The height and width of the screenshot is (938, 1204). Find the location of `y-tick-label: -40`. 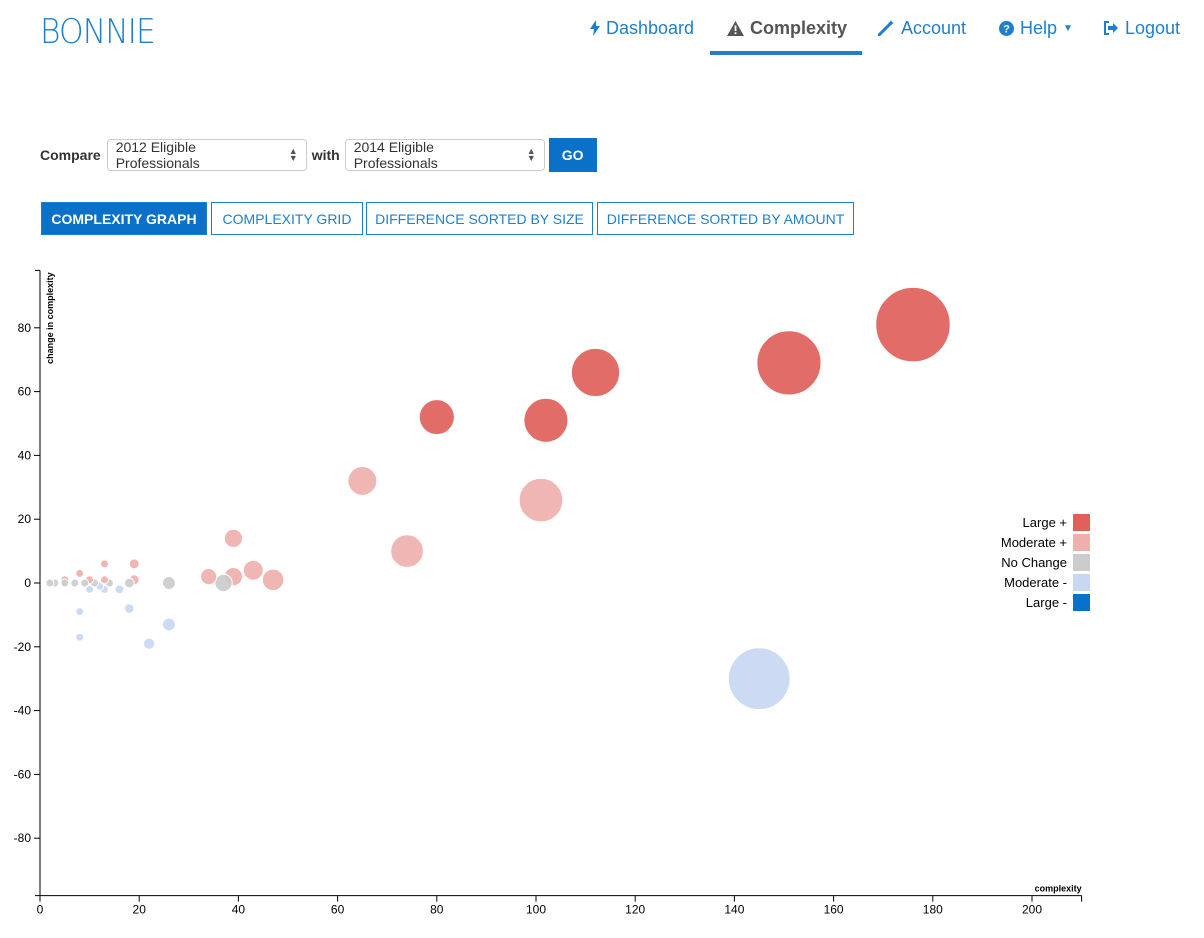

y-tick-label: -40 is located at coordinates (23, 711).